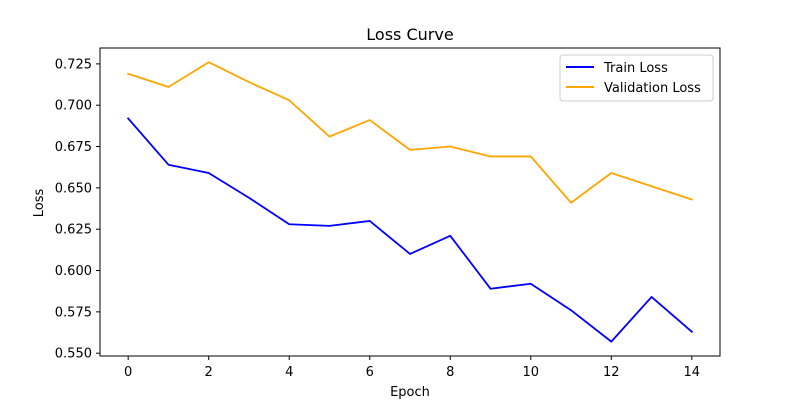  What do you see at coordinates (409, 34) in the screenshot?
I see `chart-title: Loss Curve` at bounding box center [409, 34].